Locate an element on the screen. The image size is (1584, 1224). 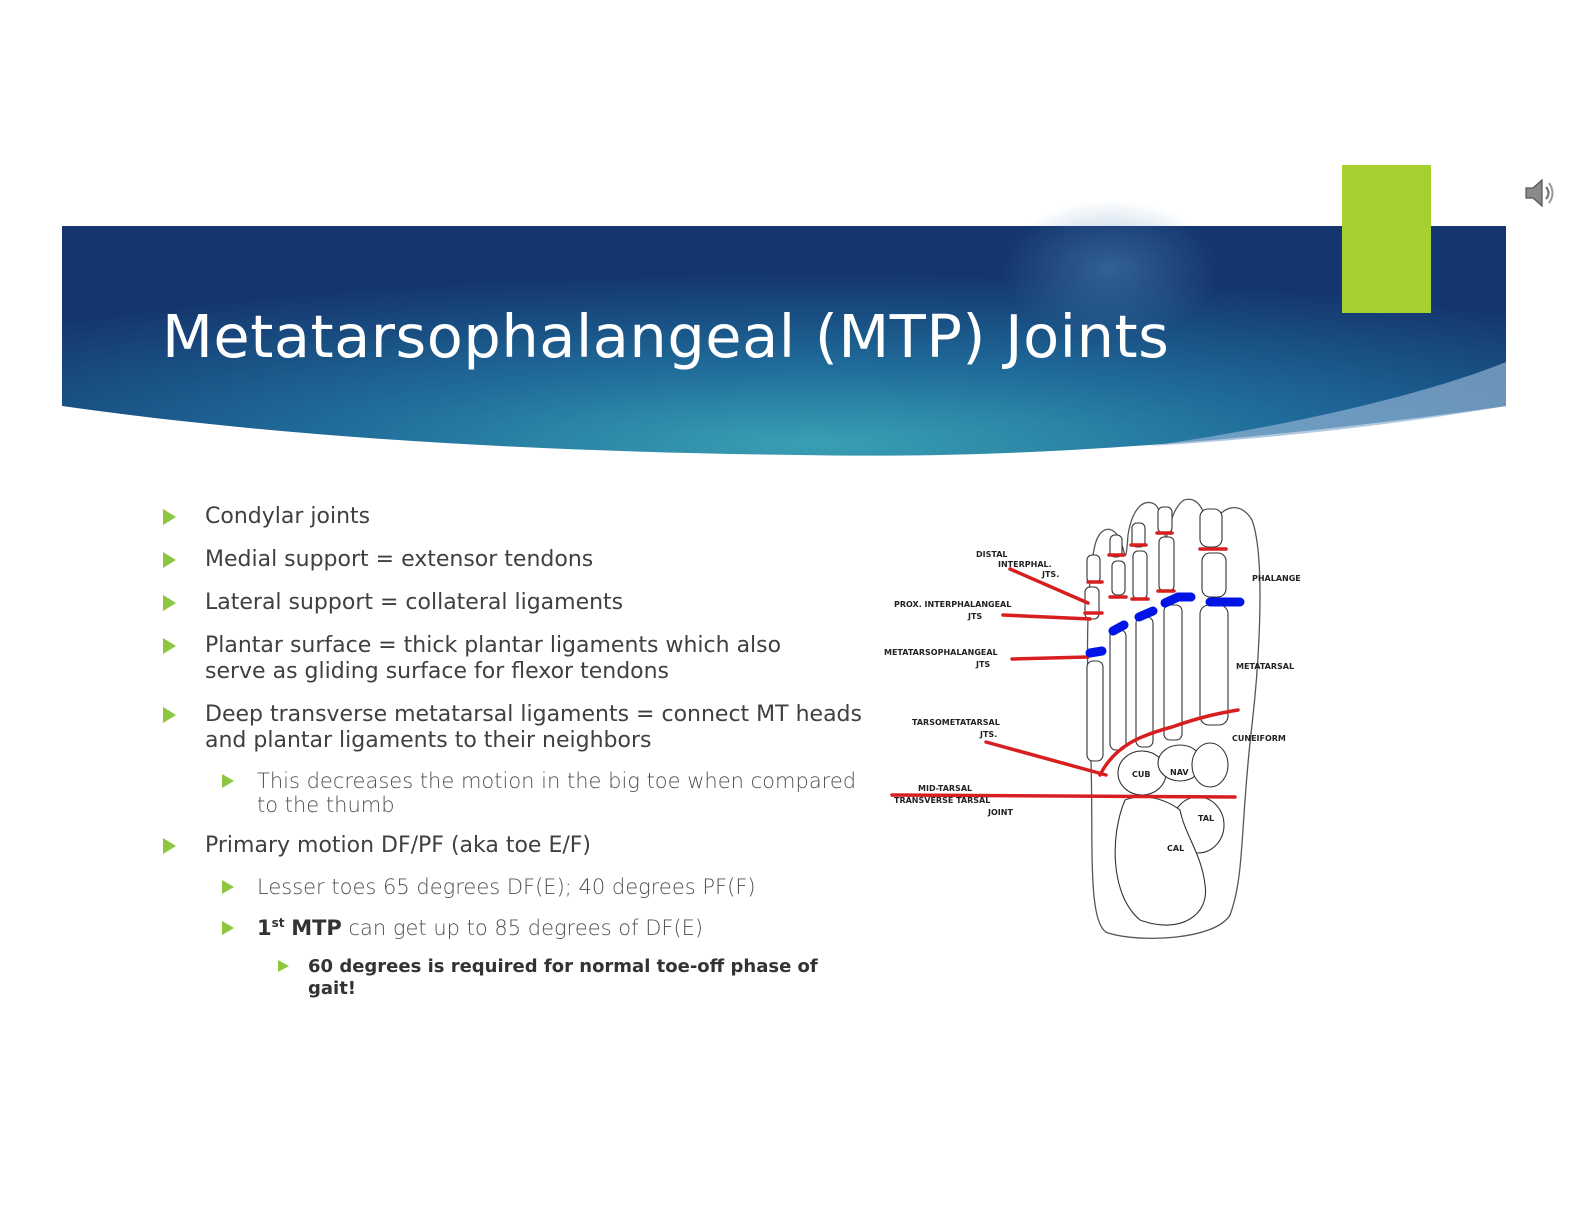
figure-label: MID-TARSAL is located at coordinates (945, 788).